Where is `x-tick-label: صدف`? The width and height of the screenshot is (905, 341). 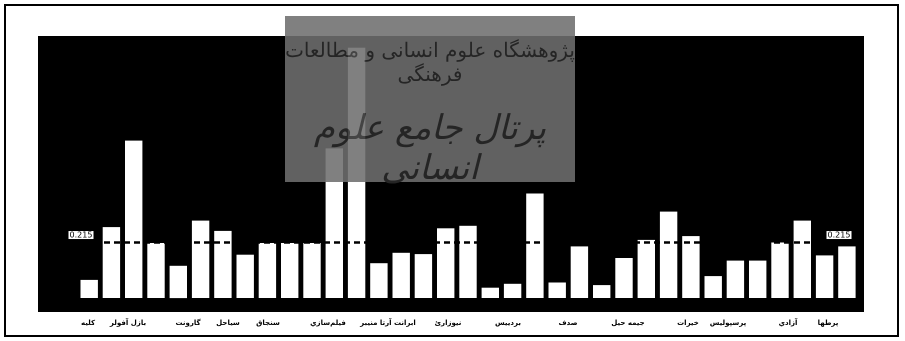
x-tick-label: صدف is located at coordinates (568, 323).